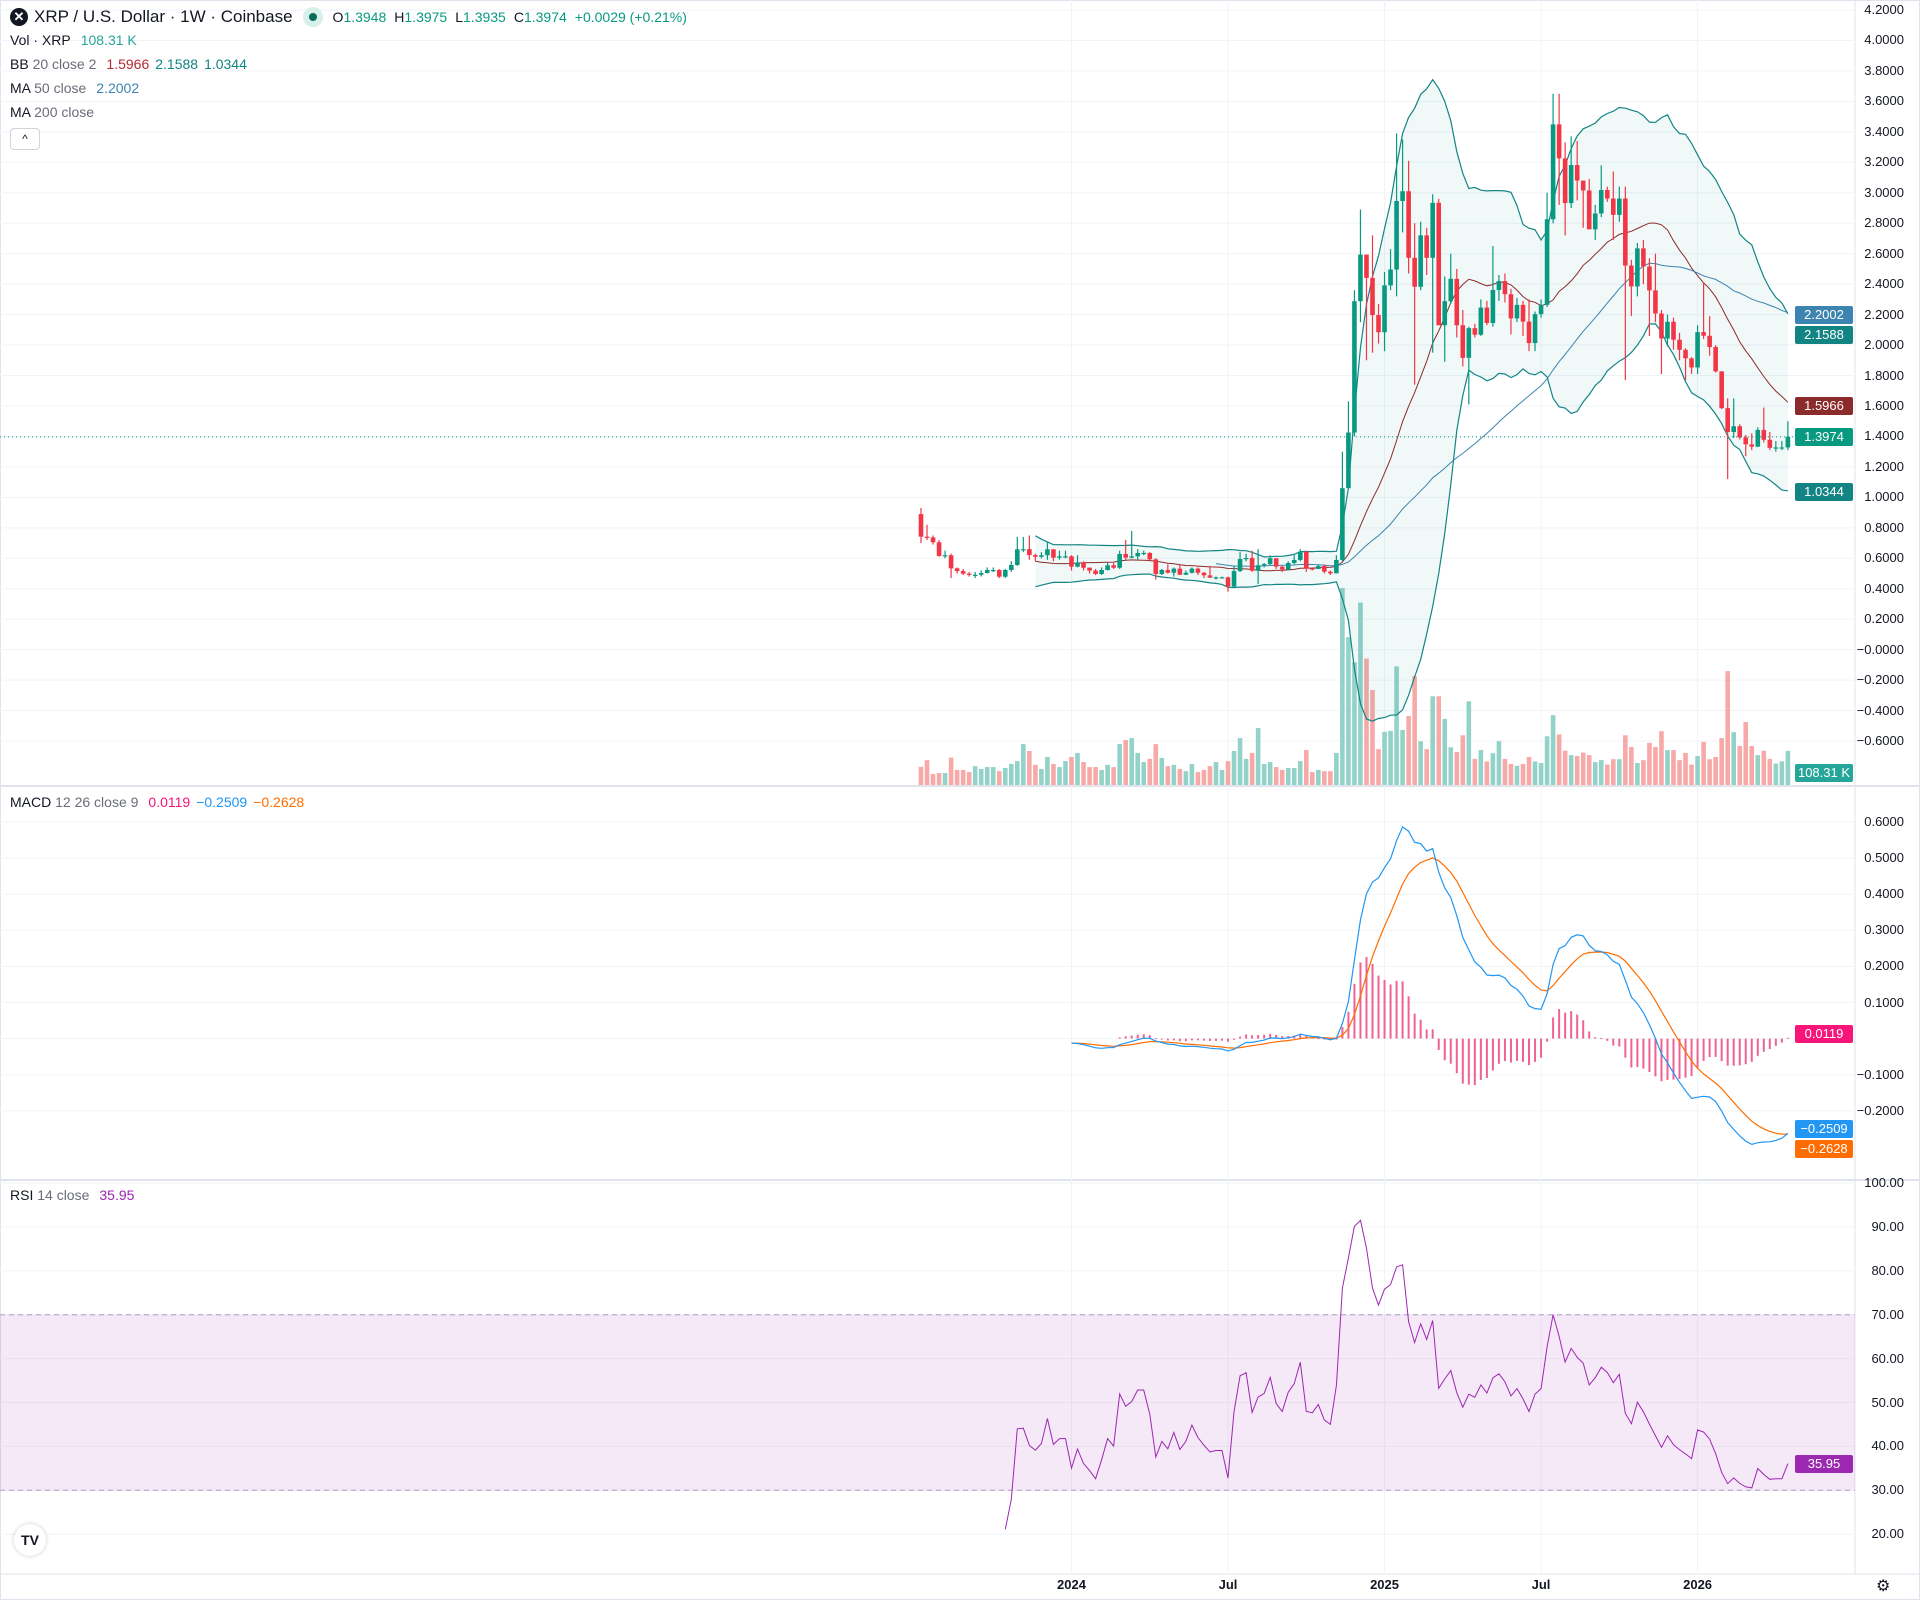 The height and width of the screenshot is (1600, 1920). What do you see at coordinates (25, 139) in the screenshot?
I see `collapse-legend-button: ^` at bounding box center [25, 139].